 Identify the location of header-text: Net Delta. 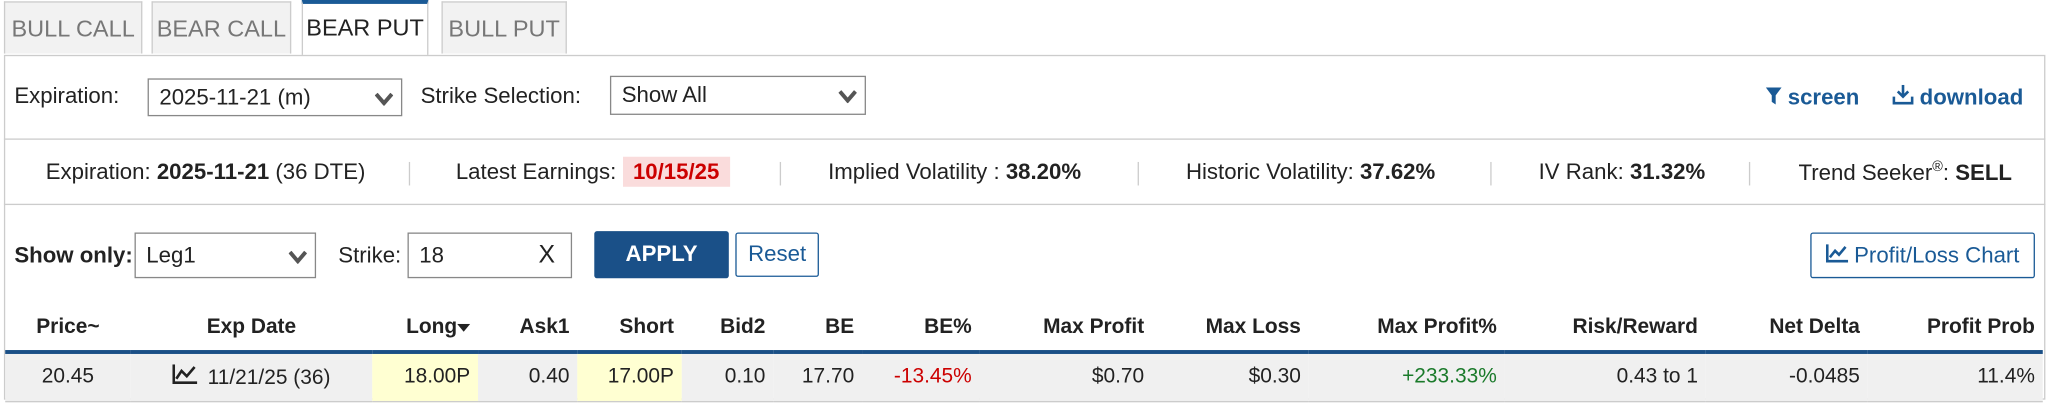
(1814, 327).